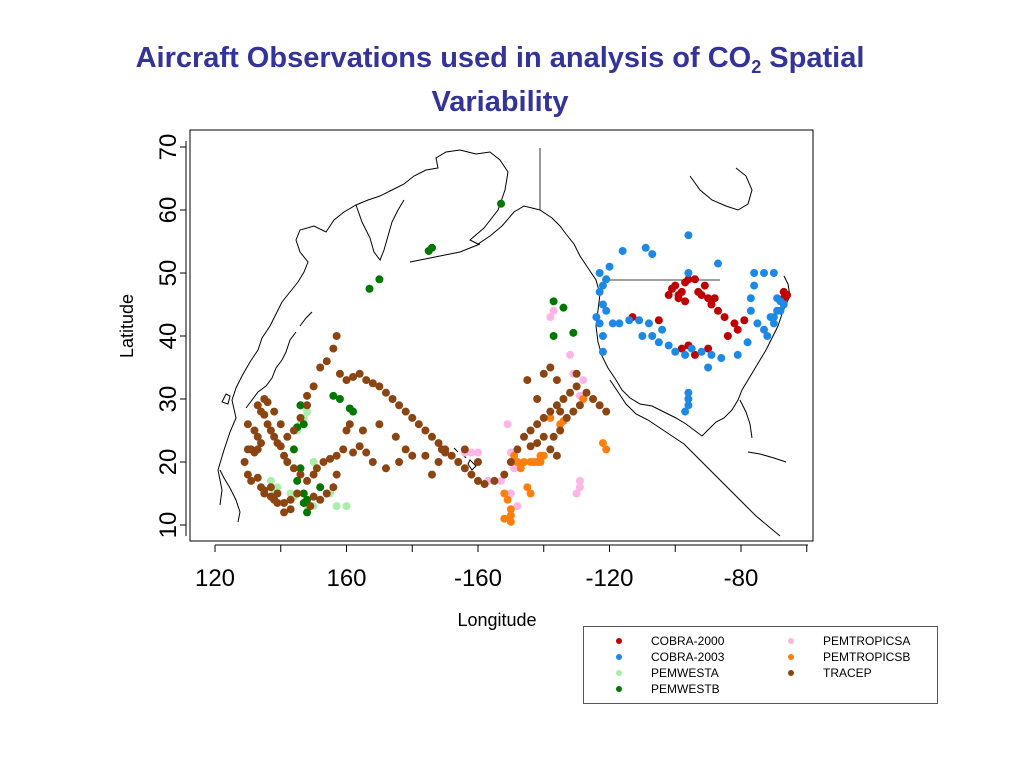 Image resolution: width=1024 pixels, height=768 pixels. I want to click on data-point-pemtropicsa, so click(550, 317).